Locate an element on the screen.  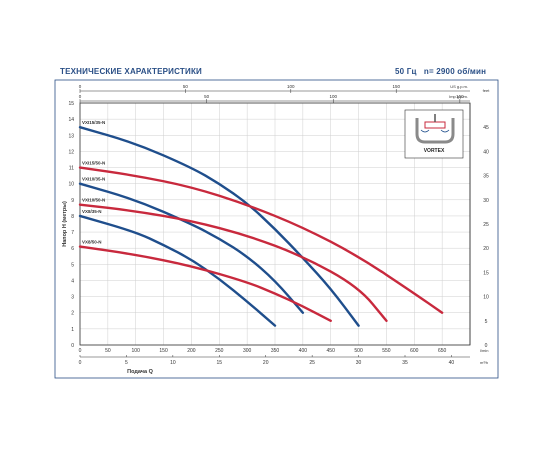
y-tick-label: 14 is located at coordinates (71, 120).